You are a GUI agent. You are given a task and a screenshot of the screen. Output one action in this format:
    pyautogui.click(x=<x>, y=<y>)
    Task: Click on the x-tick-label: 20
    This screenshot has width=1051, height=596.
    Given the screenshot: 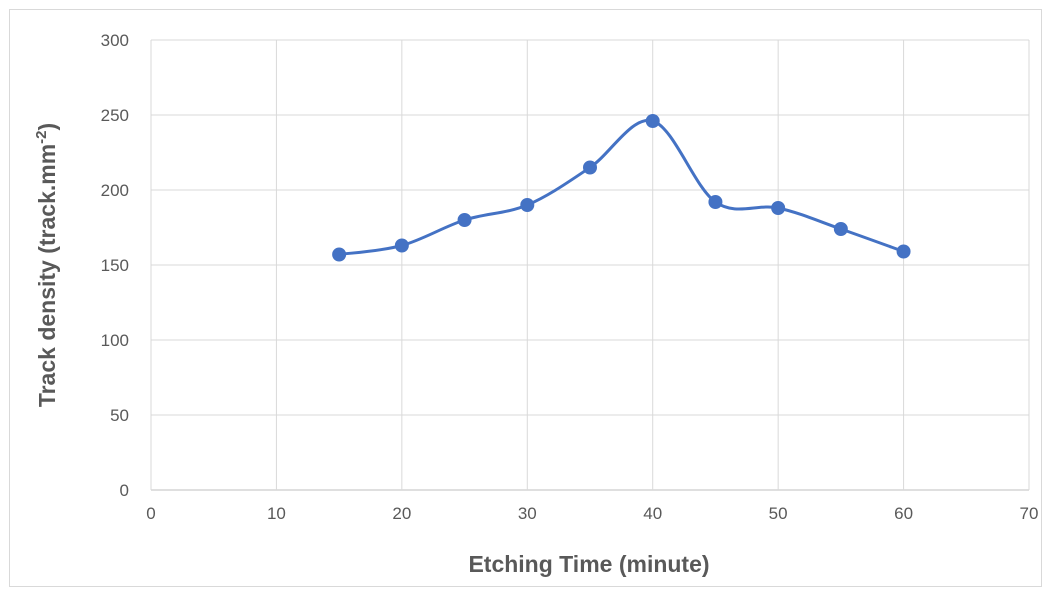 What is the action you would take?
    pyautogui.click(x=401, y=513)
    